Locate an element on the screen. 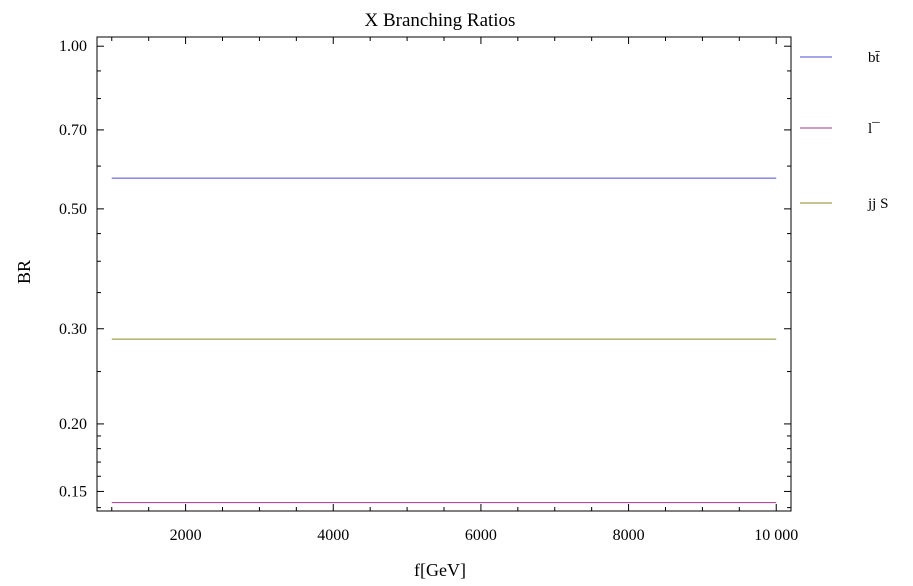  x-tick-label: 8000 is located at coordinates (629, 535).